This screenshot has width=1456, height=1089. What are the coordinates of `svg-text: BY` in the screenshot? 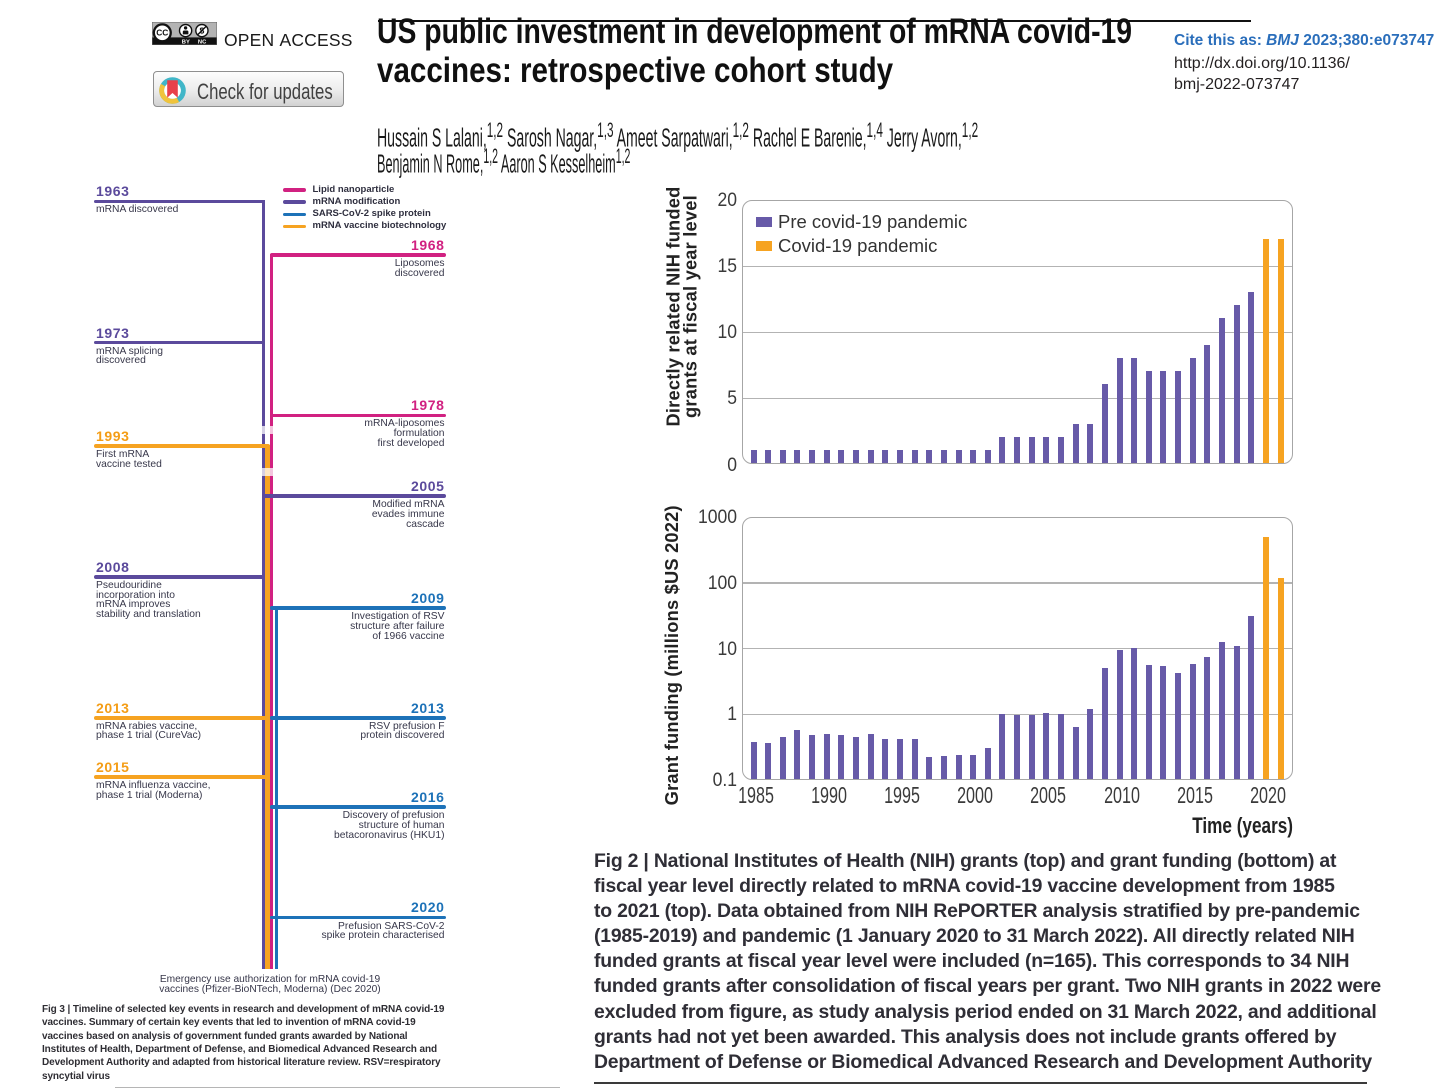 It's located at (186, 42).